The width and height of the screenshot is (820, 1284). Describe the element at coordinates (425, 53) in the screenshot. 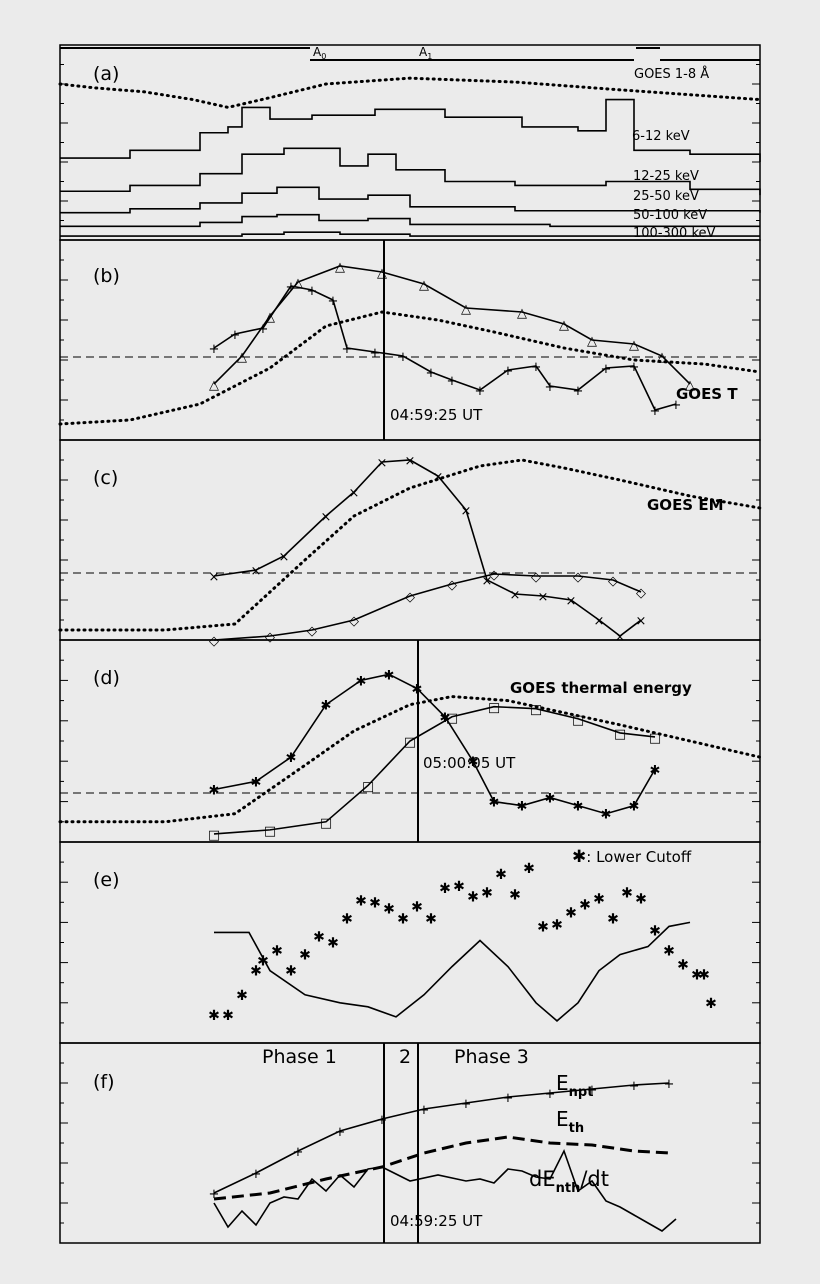

I see `interval-a1-label: A1` at that location.